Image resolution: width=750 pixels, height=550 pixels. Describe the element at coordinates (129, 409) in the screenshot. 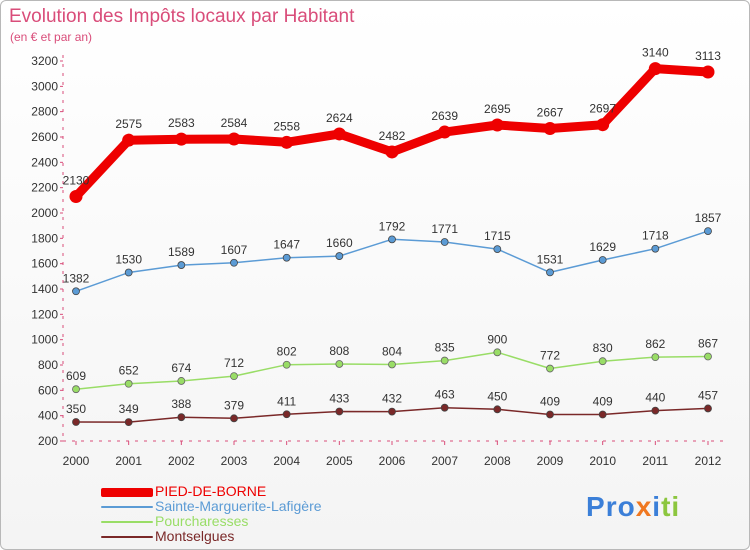

I see `data-label: 349` at that location.